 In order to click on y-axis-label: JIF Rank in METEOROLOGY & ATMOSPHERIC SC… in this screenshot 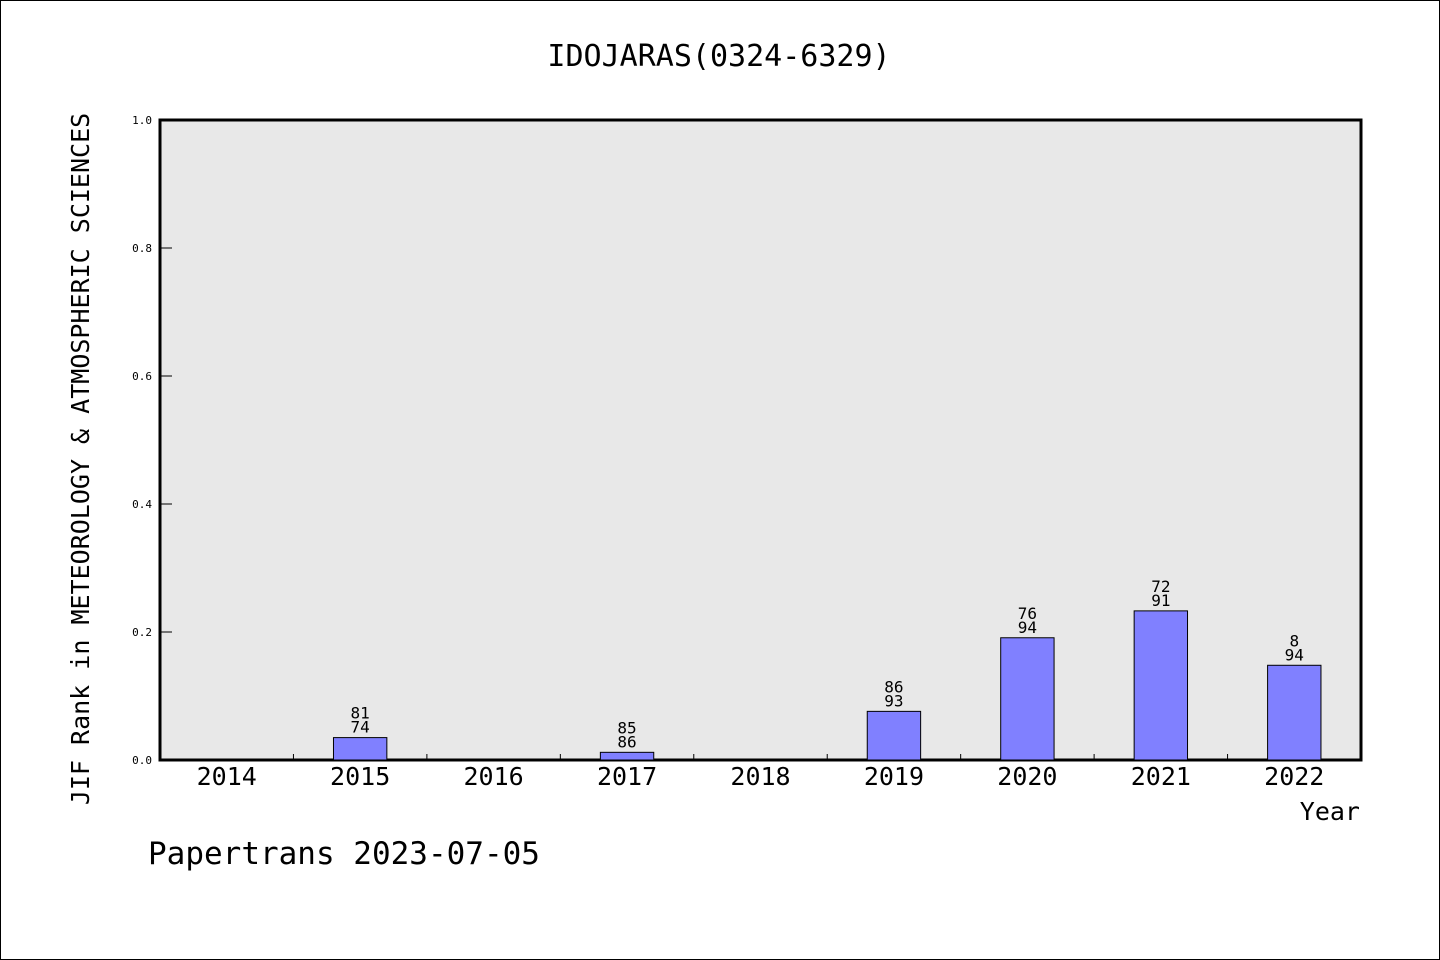, I will do `click(80, 459)`.